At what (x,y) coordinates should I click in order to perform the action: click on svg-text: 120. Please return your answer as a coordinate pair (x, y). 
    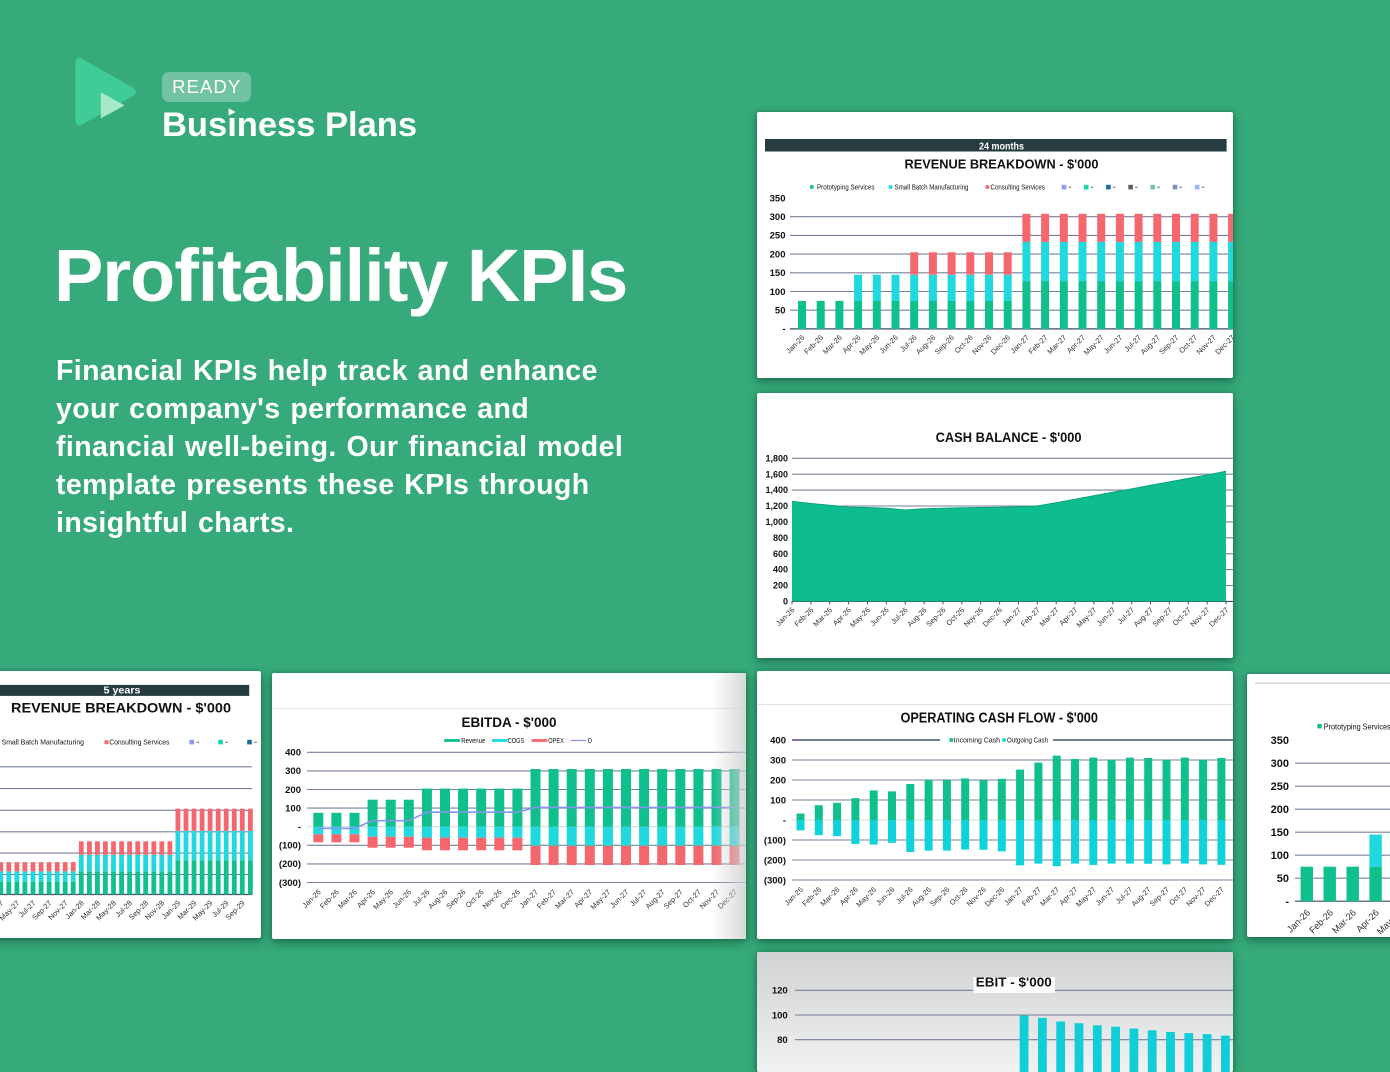
    Looking at the image, I should click on (780, 991).